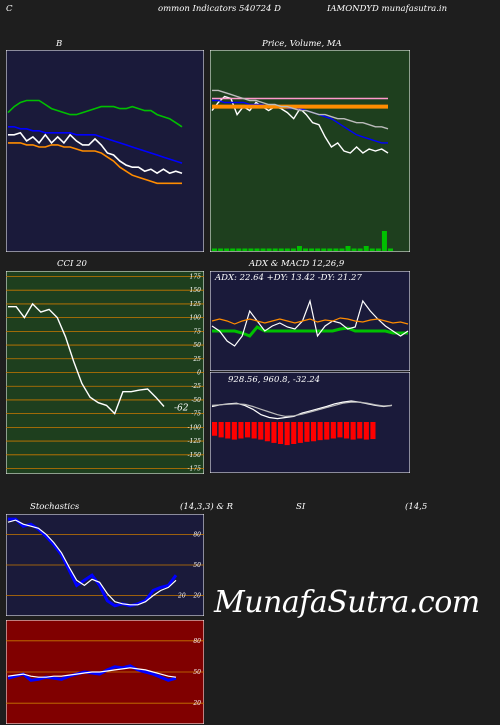 The height and width of the screenshot is (725, 500). Describe the element at coordinates (195, 427) in the screenshot. I see `cci-tick-label: -100` at that location.